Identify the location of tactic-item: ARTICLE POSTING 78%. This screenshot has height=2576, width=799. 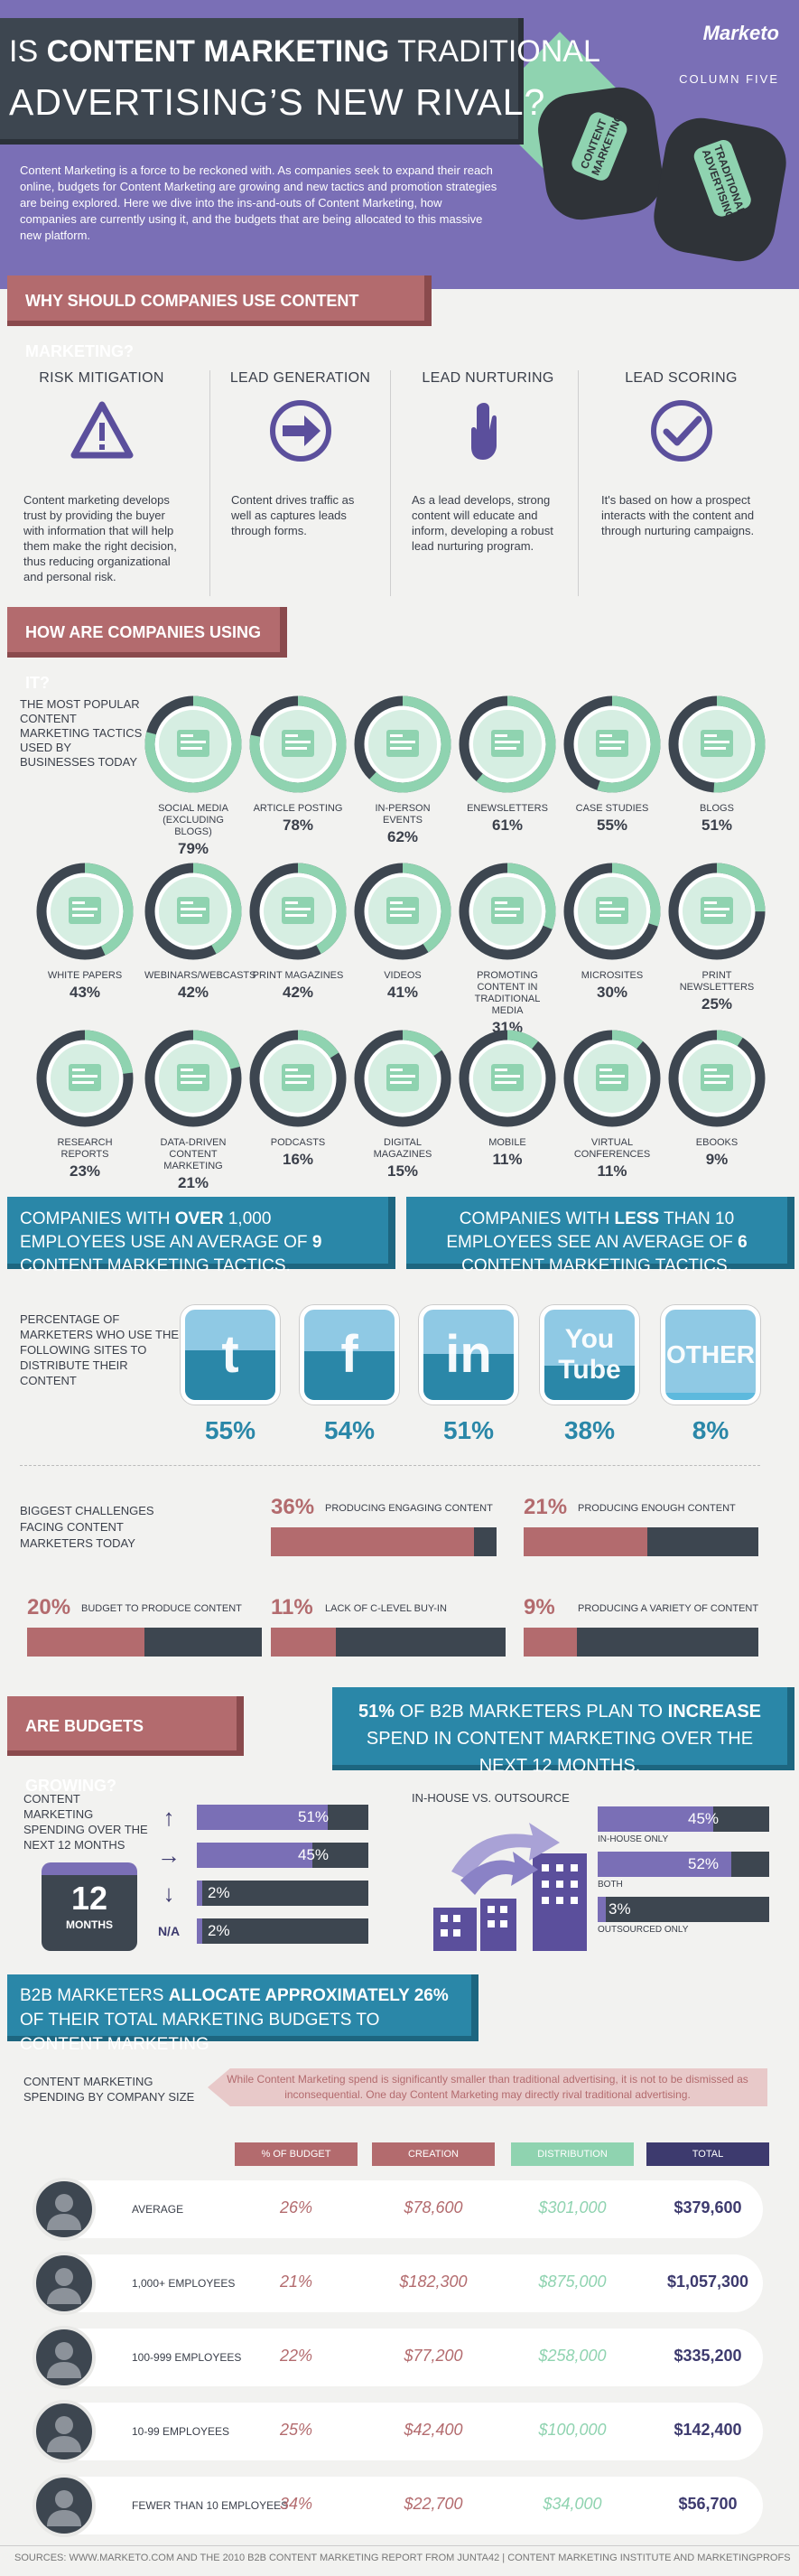
(298, 765).